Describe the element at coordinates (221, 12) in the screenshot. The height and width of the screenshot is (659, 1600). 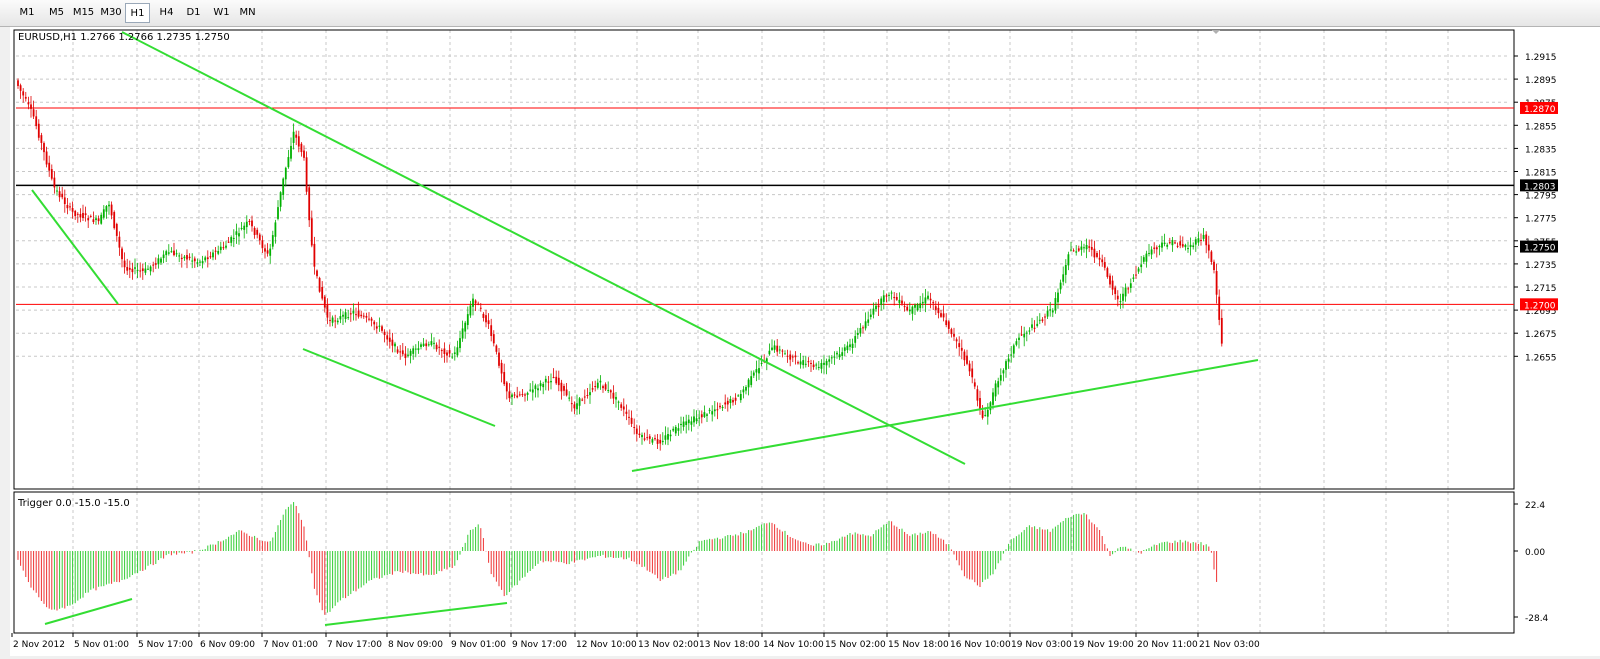
I see `timeframe-w1-button: W1` at that location.